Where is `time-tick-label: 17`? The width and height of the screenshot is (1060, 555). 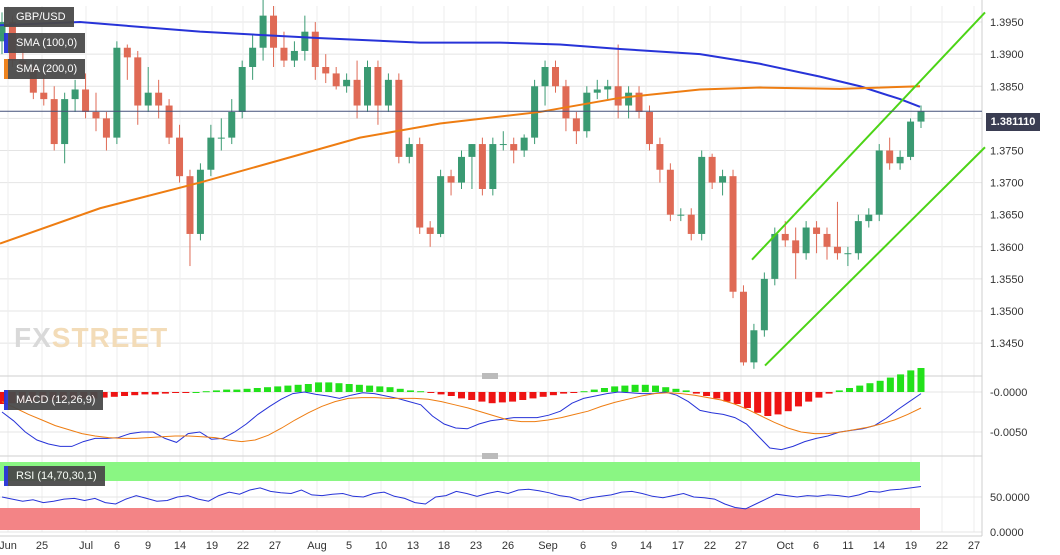
time-tick-label: 17 is located at coordinates (678, 546).